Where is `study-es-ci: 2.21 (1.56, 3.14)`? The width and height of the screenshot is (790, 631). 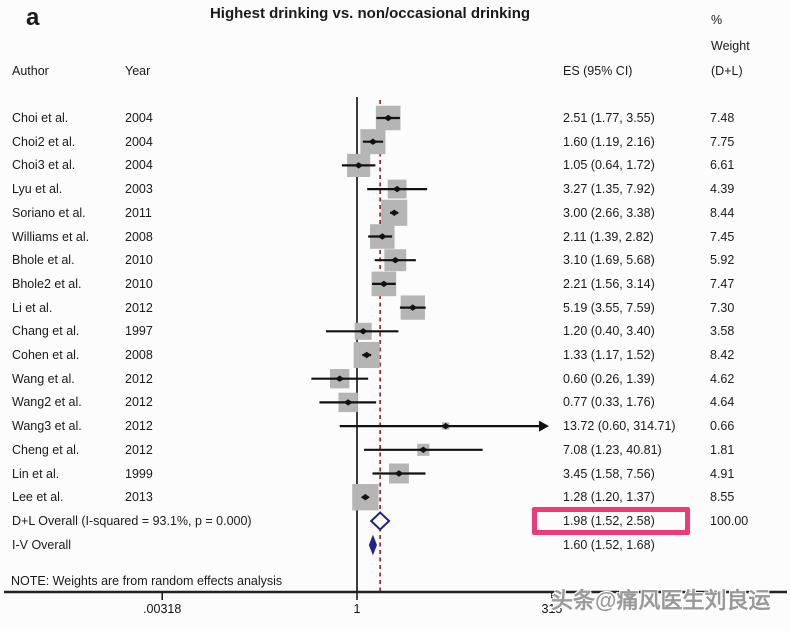
study-es-ci: 2.21 (1.56, 3.14) is located at coordinates (609, 283).